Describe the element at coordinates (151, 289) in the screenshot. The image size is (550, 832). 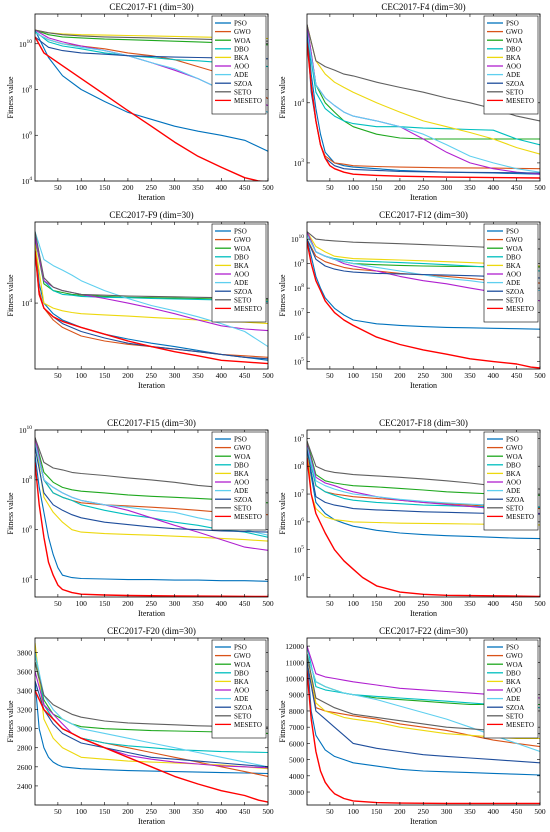
I see `series-line-ade` at that location.